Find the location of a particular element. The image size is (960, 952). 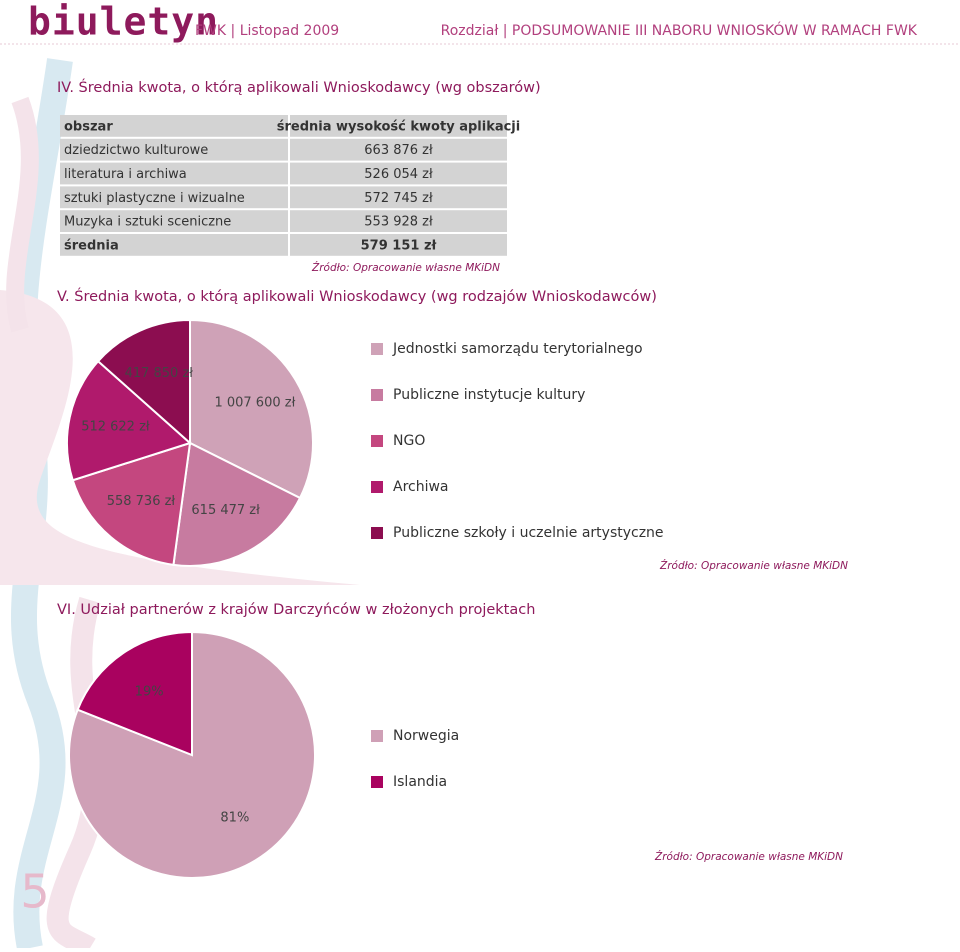

legend-label: Publiczne szkoły i uczelnie artystyczne is located at coordinates (528, 533).